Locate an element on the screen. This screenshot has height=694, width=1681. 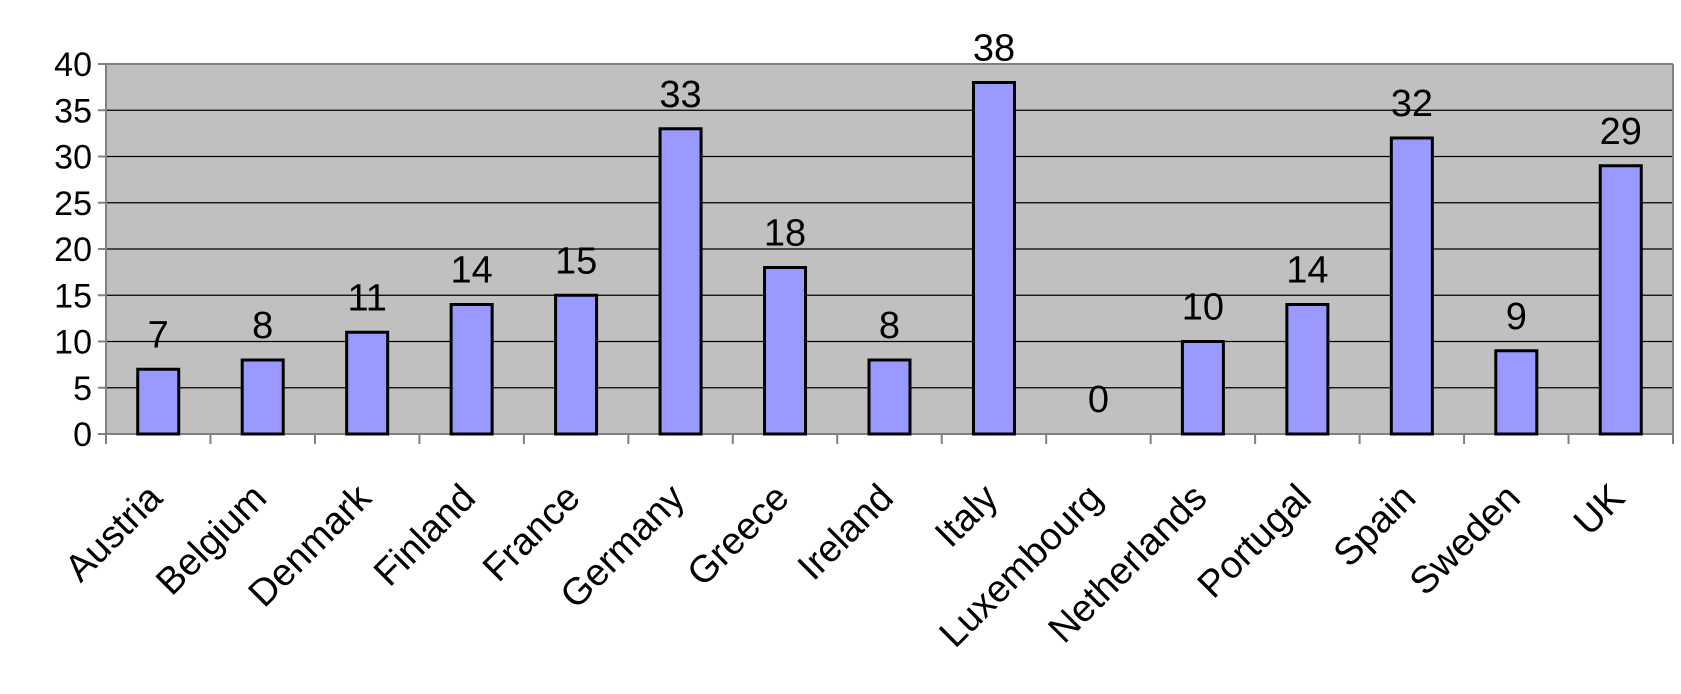
y-tick-label: 5 is located at coordinates (82, 389).